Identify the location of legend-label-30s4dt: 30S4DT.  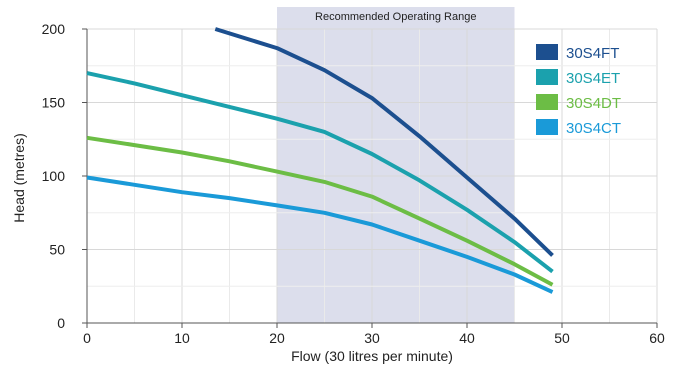
(593, 103).